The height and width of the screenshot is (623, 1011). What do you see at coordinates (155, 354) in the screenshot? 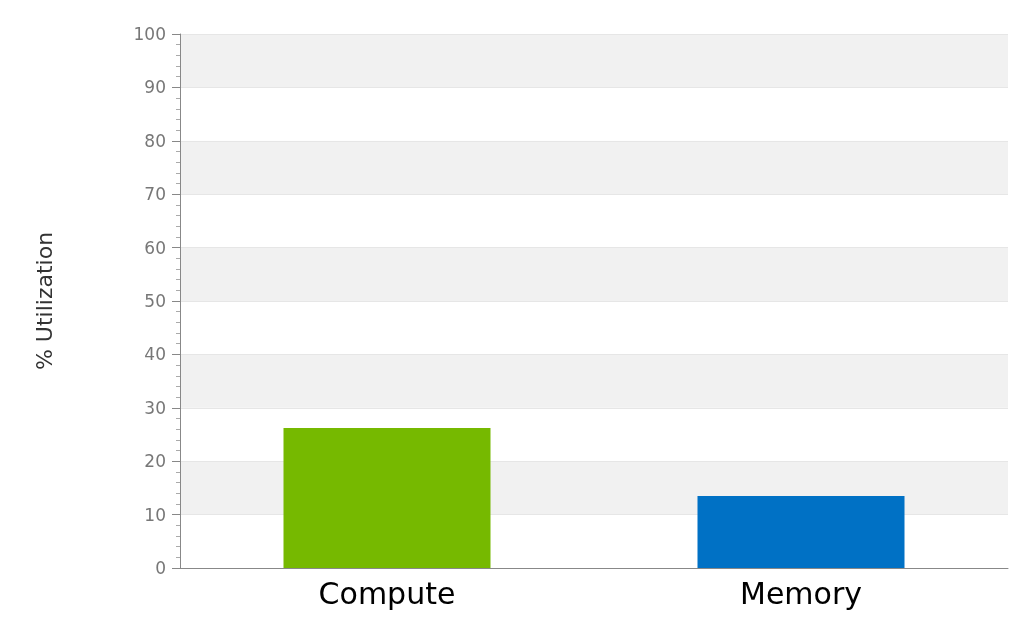
I see `y-tick-label: 40` at bounding box center [155, 354].